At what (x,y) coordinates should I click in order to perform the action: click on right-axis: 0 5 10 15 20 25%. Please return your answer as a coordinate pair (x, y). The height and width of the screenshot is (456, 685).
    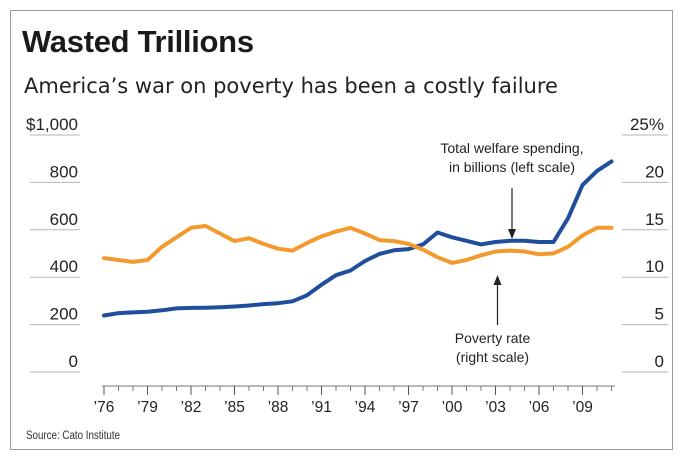
    Looking at the image, I should click on (645, 244).